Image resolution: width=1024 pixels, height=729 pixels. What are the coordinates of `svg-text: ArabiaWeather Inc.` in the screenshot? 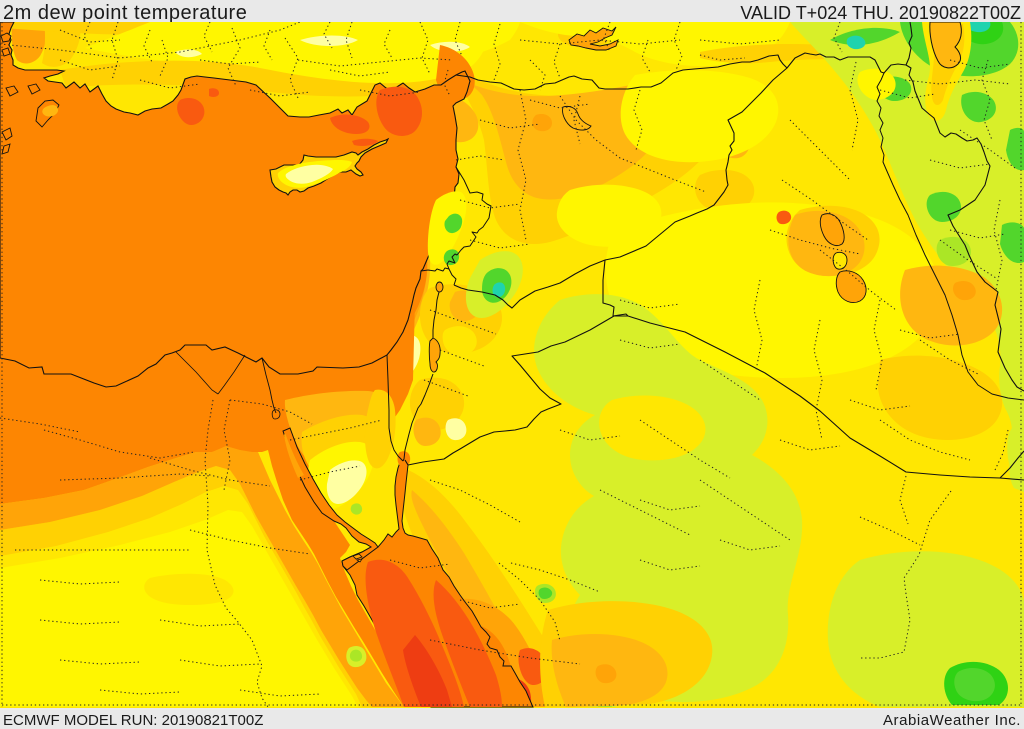 It's located at (952, 720).